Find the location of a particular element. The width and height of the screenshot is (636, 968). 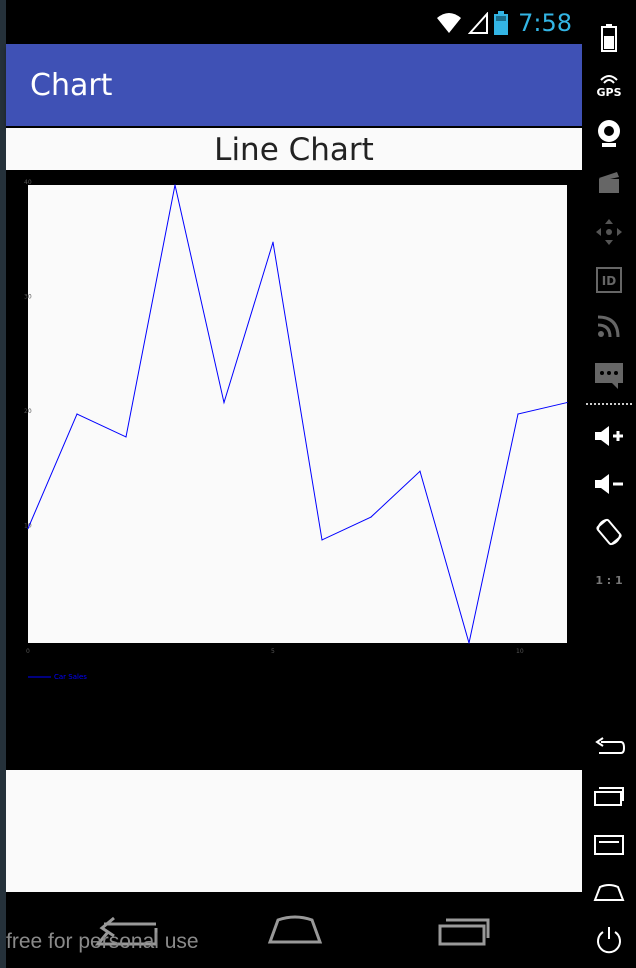

rotate-button is located at coordinates (609, 532).